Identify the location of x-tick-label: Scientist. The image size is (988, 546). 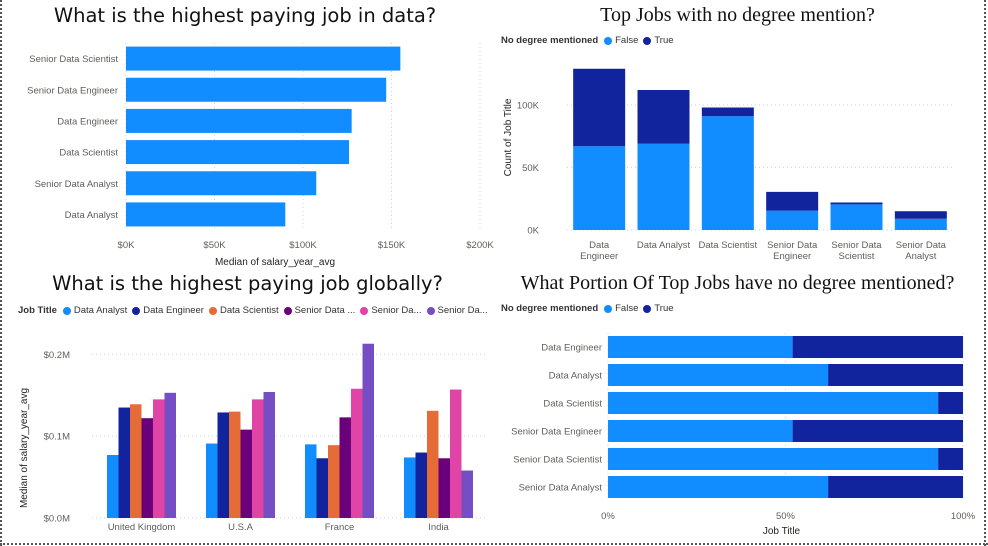
(857, 256).